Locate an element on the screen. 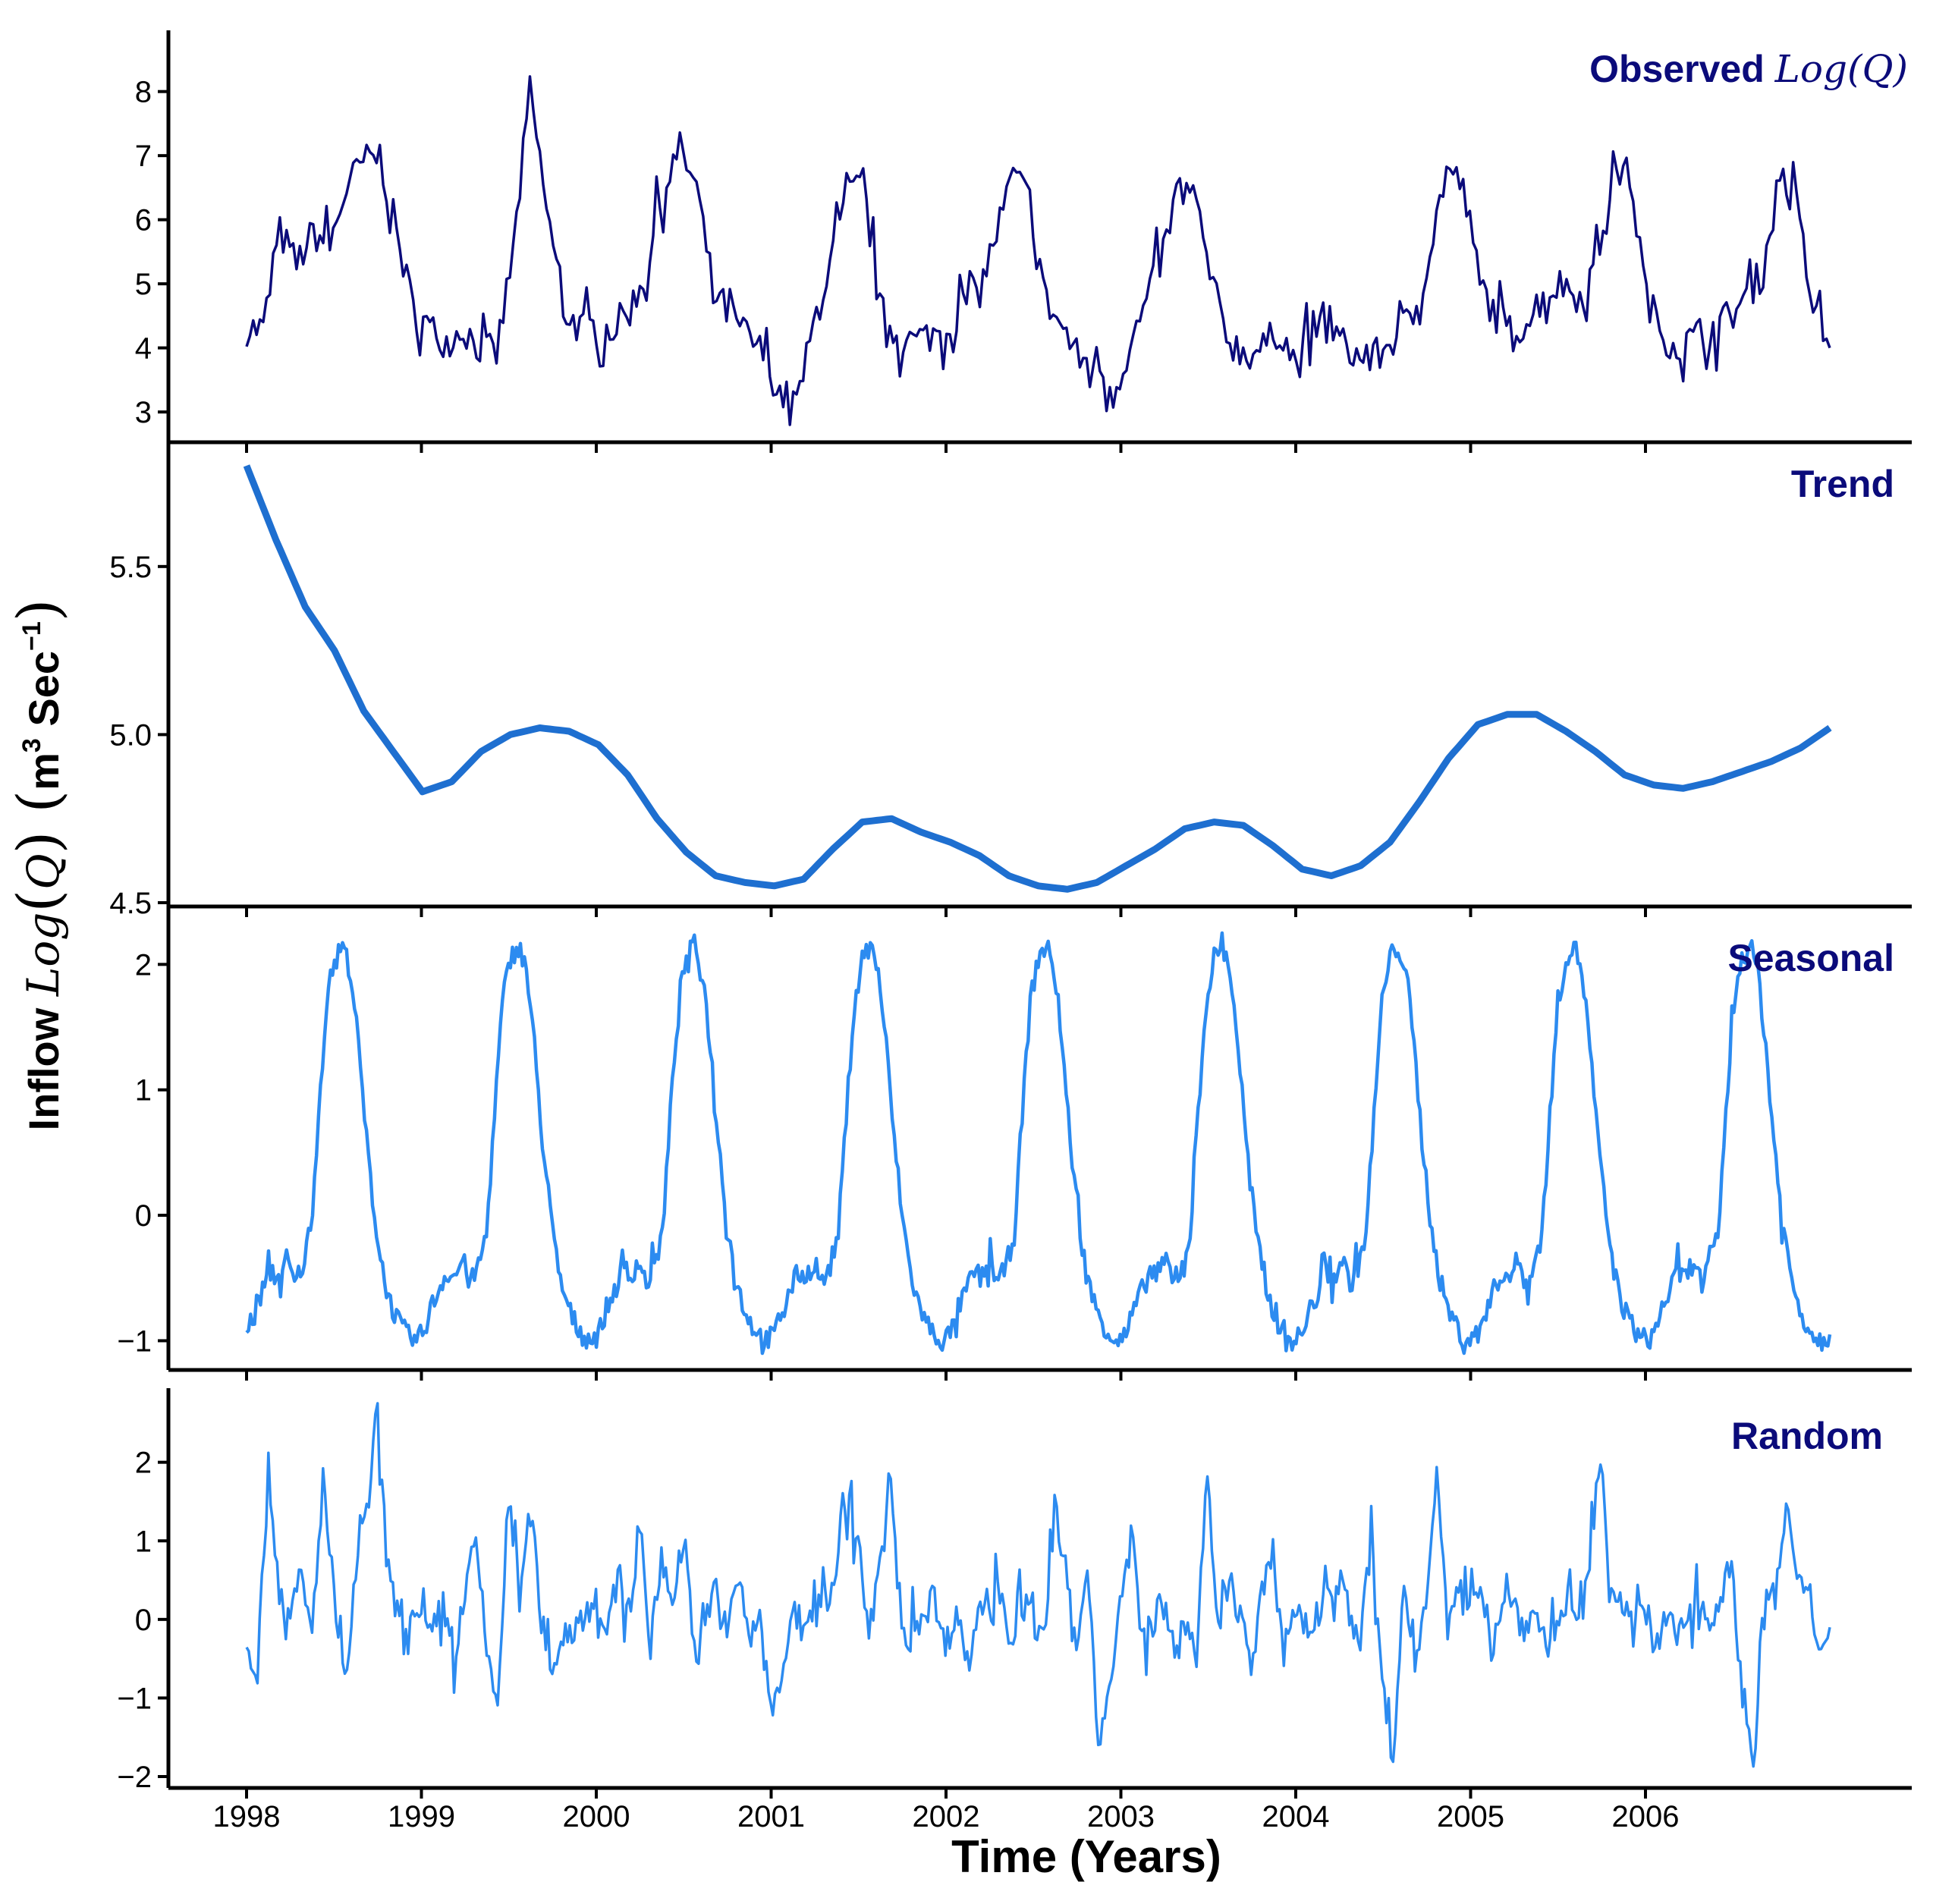 This screenshot has height=1904, width=1933. y-tick-label: 6 is located at coordinates (143, 221).